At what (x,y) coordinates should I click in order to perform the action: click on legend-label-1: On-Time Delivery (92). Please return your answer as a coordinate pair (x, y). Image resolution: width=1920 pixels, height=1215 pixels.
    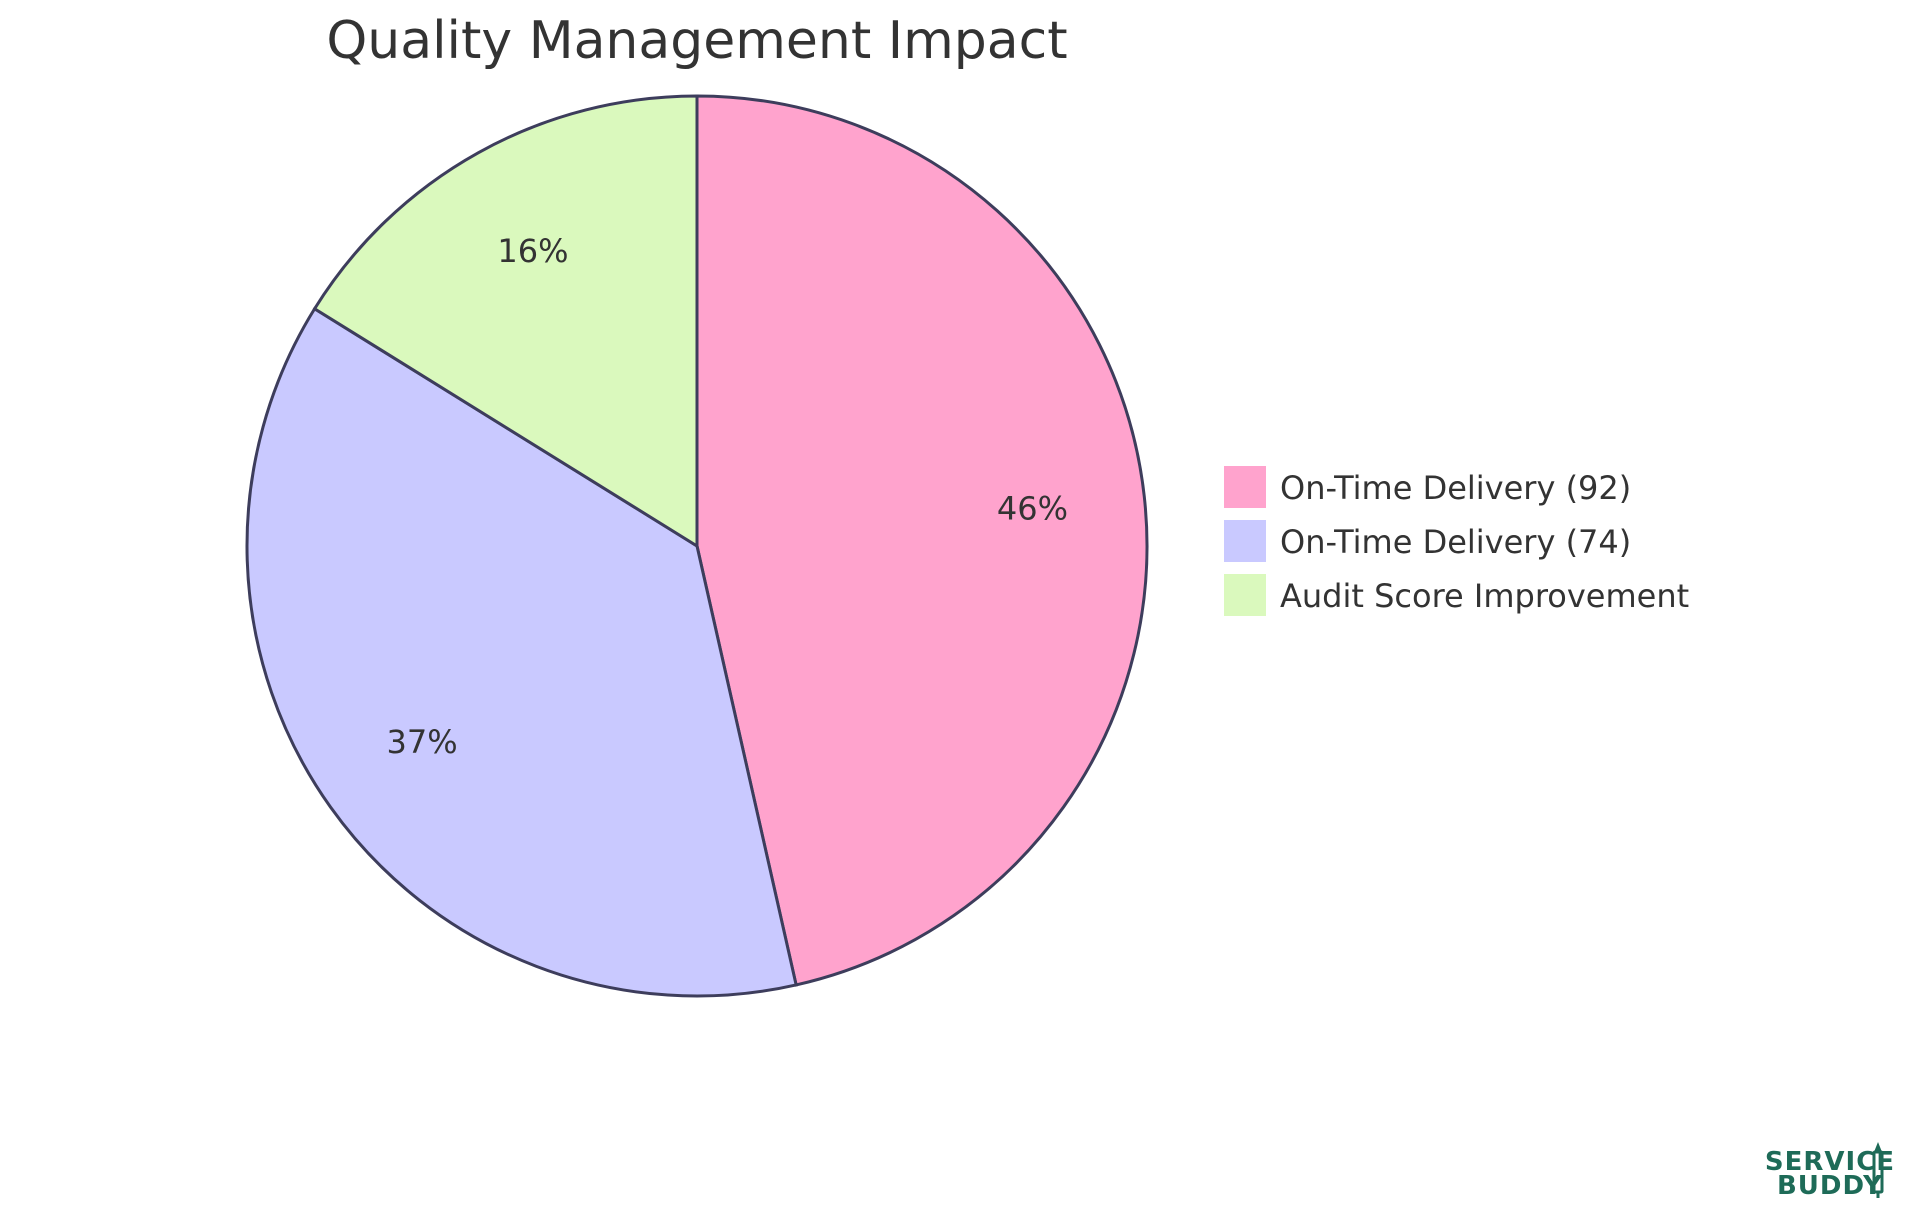
    Looking at the image, I should click on (1455, 488).